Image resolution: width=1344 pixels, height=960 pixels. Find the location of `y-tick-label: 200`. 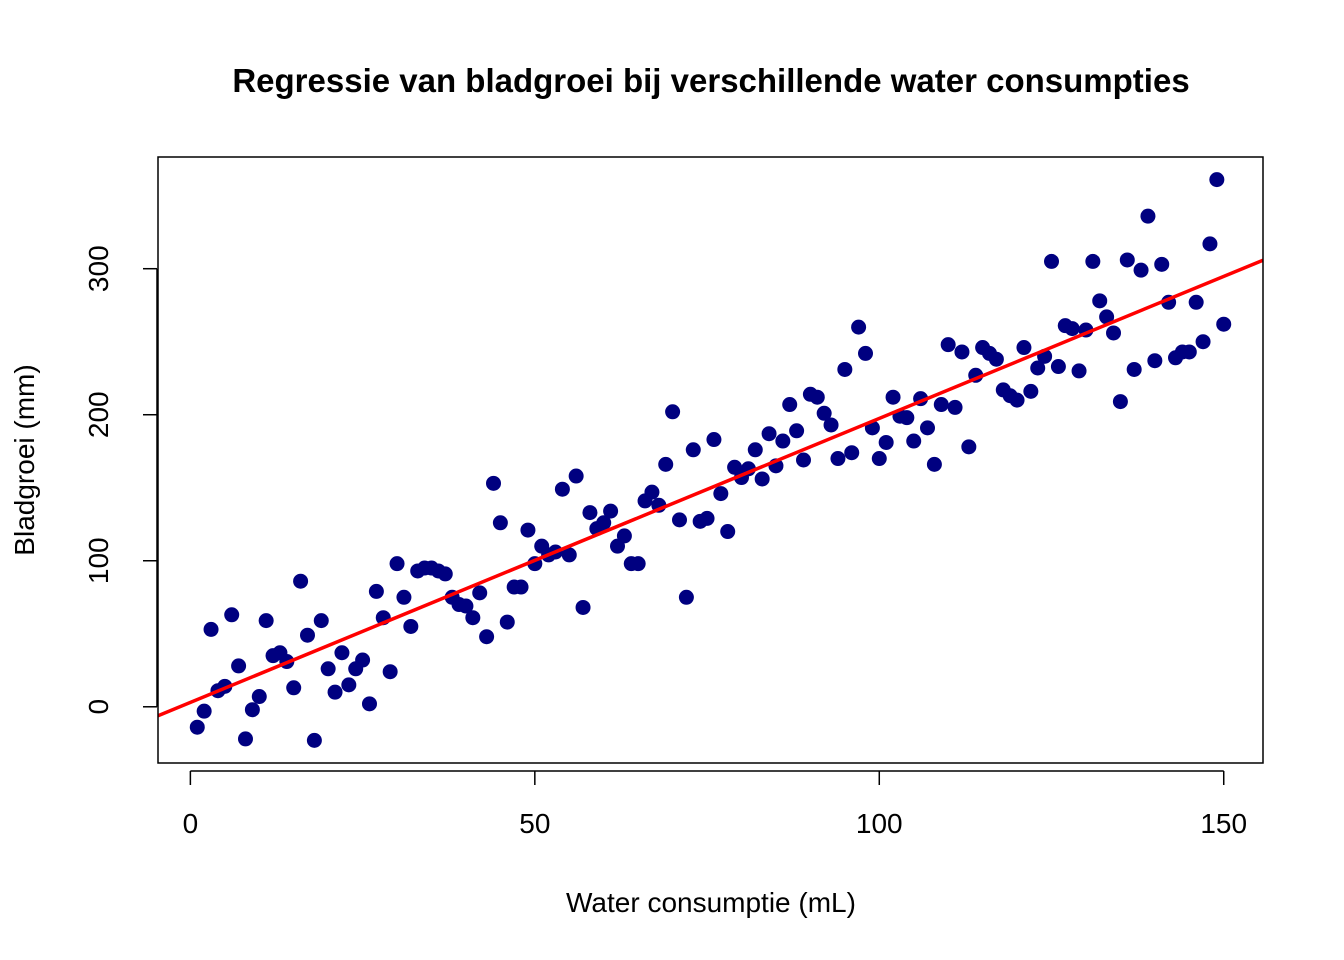

y-tick-label: 200 is located at coordinates (98, 414).